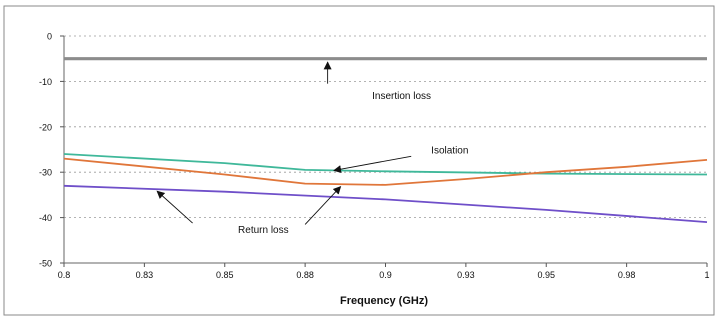 The width and height of the screenshot is (719, 320). What do you see at coordinates (45, 127) in the screenshot?
I see `y-tick-label: -20` at bounding box center [45, 127].